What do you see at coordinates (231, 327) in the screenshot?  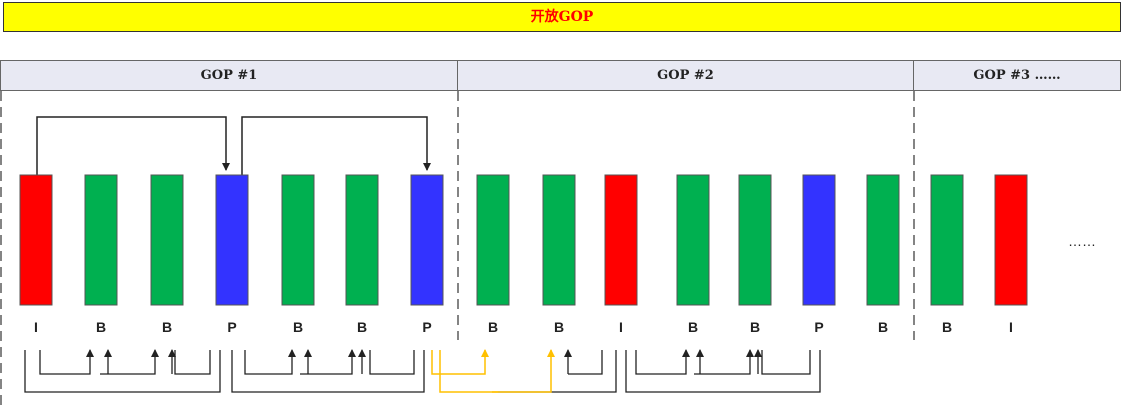 I see `frame-type-label-4: P` at bounding box center [231, 327].